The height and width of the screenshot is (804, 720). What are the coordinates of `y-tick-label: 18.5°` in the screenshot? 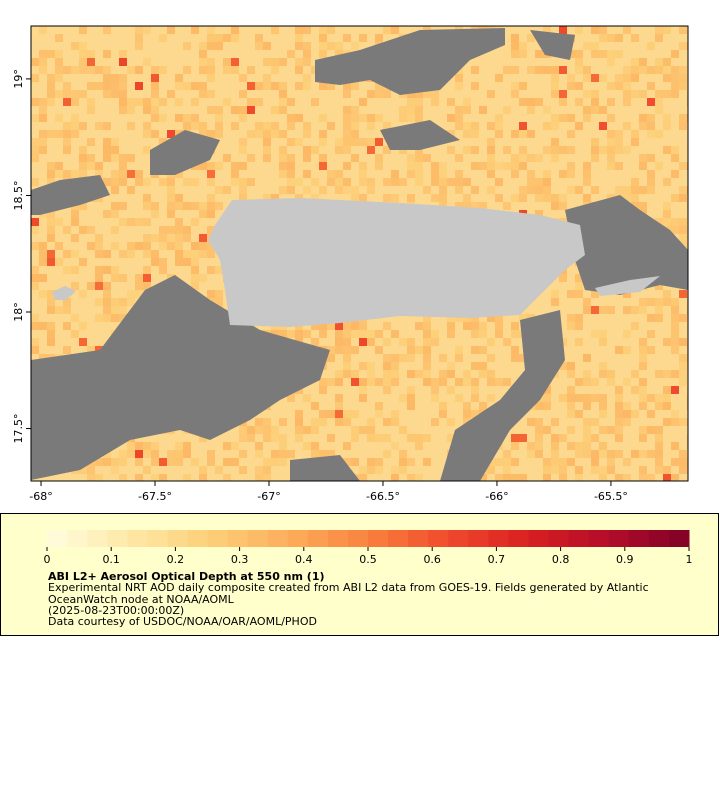 It's located at (18, 195).